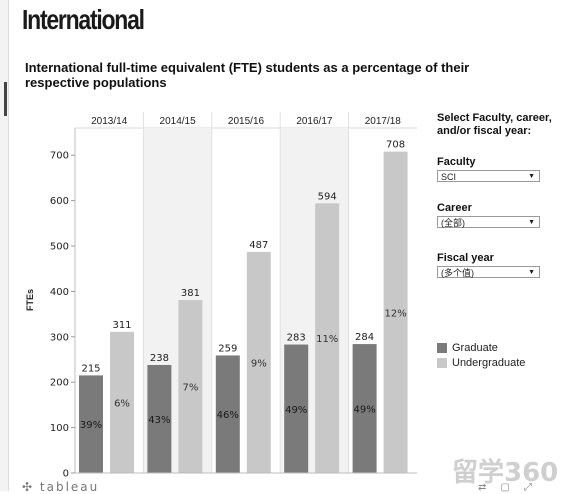 The height and width of the screenshot is (494, 578). Describe the element at coordinates (364, 337) in the screenshot. I see `data-label: 284` at that location.